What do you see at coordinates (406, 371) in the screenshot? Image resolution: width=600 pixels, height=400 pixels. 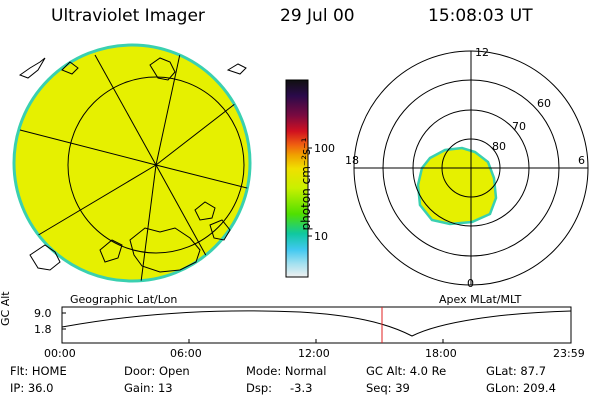 I see `status-gc-alt: GC Alt: 4.0 Re` at bounding box center [406, 371].